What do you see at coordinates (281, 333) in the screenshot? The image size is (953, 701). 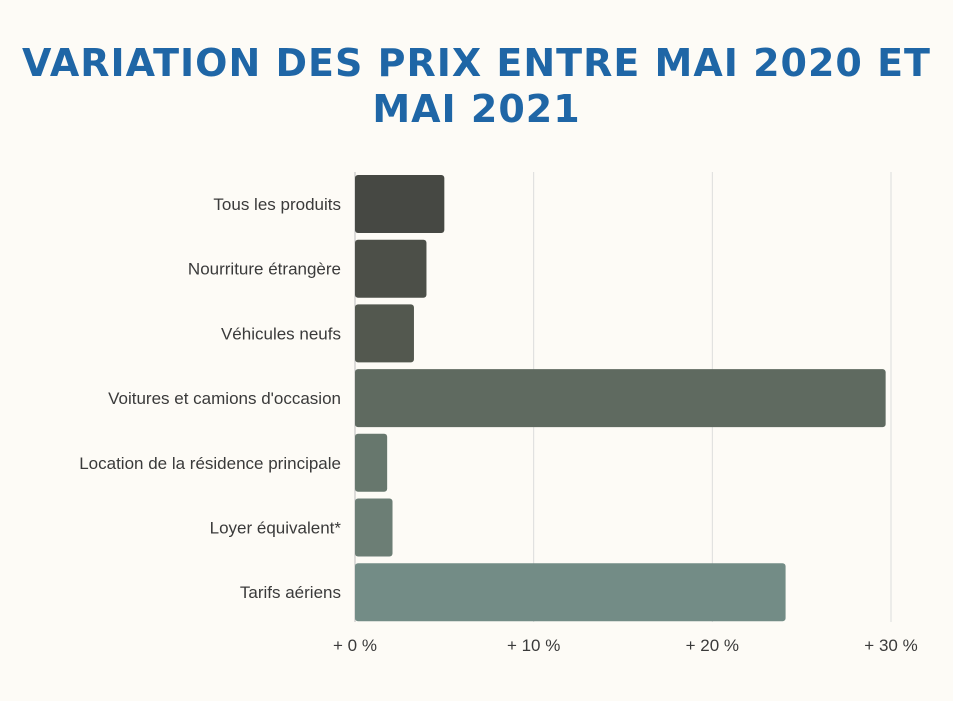 I see `category-label: Véhicules neufs` at bounding box center [281, 333].